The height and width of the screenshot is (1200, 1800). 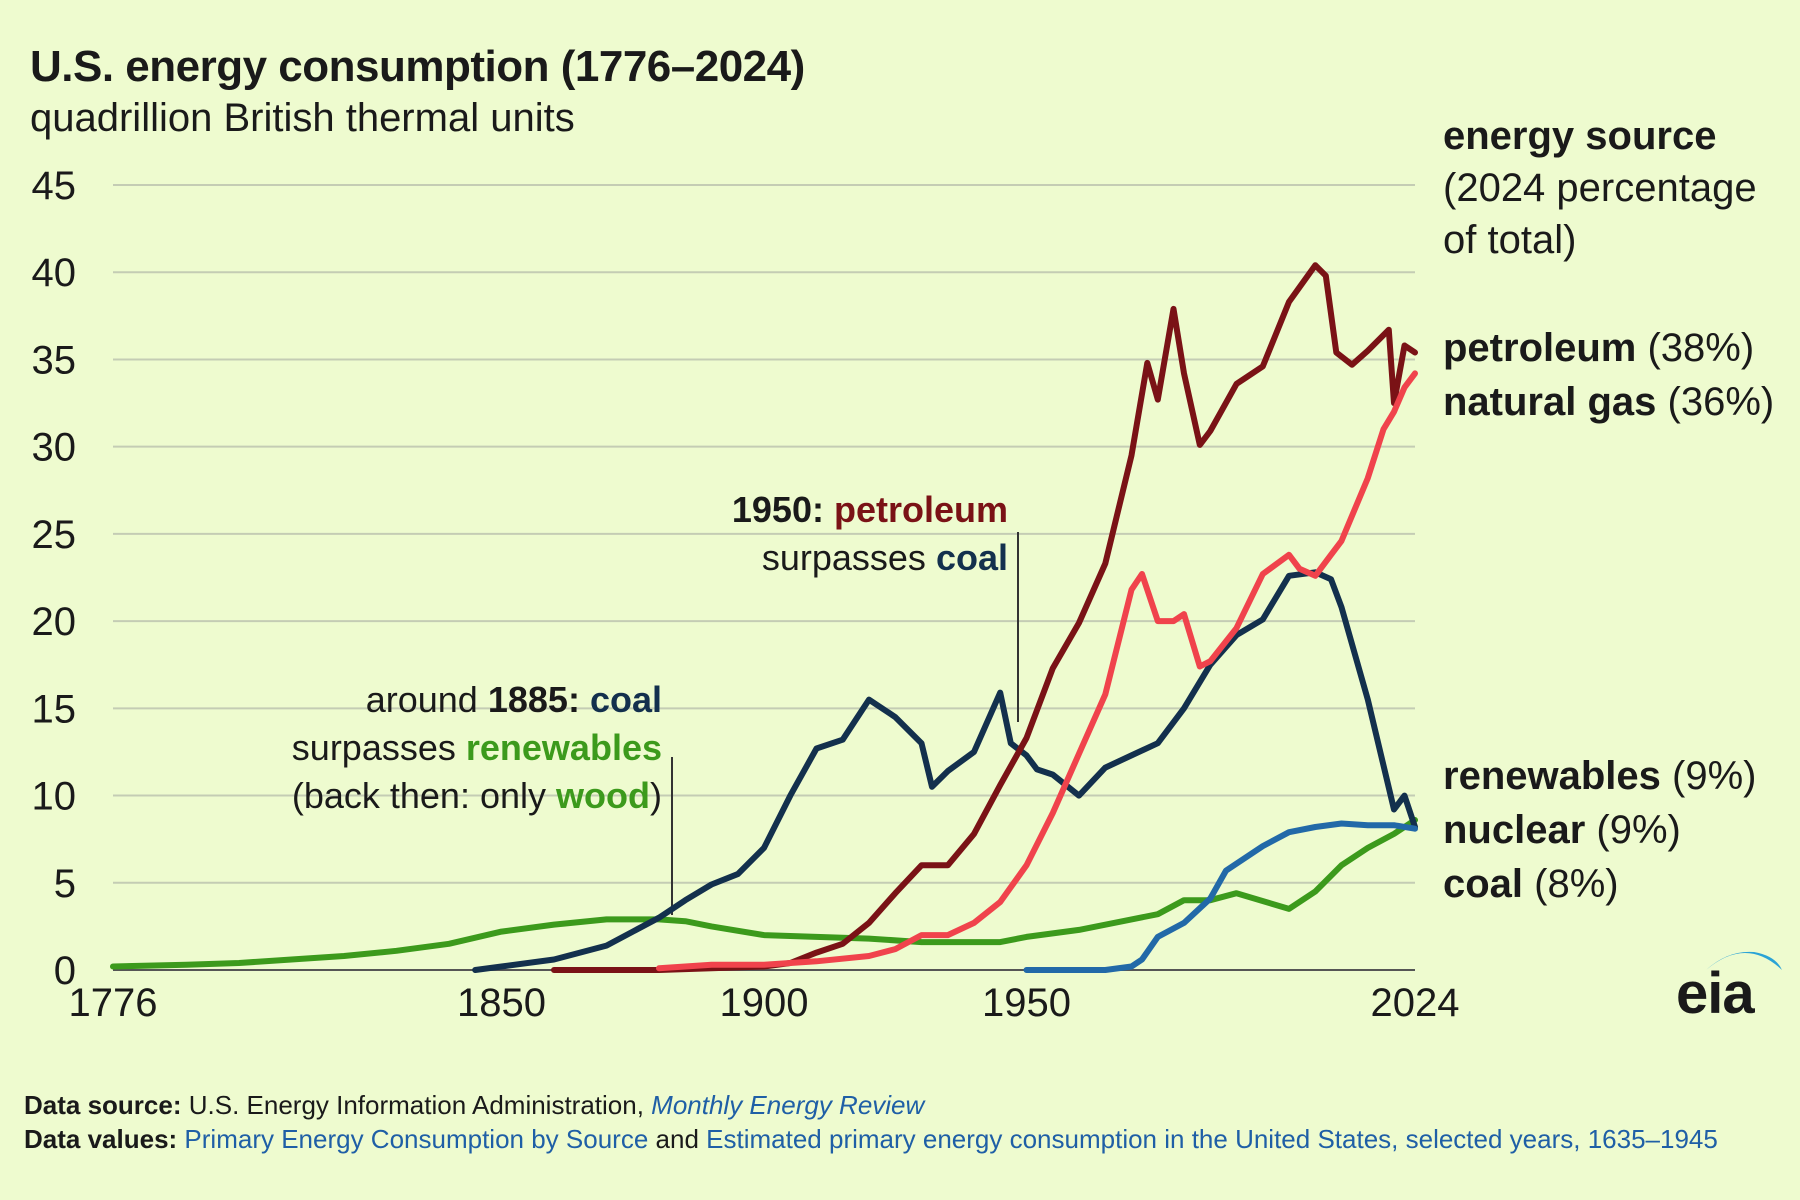 What do you see at coordinates (65, 971) in the screenshot?
I see `y-tick-label: 0` at bounding box center [65, 971].